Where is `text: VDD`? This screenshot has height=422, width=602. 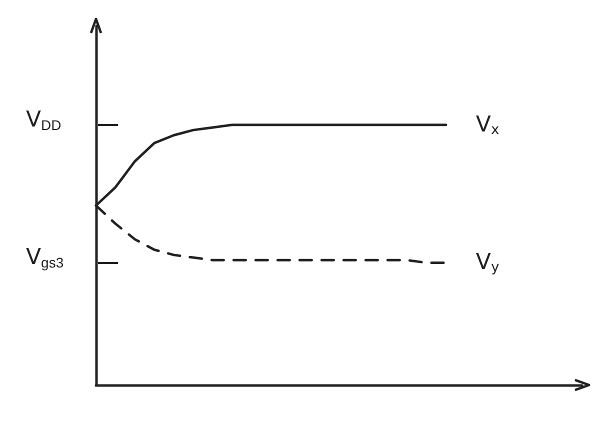
text: VDD is located at coordinates (44, 120).